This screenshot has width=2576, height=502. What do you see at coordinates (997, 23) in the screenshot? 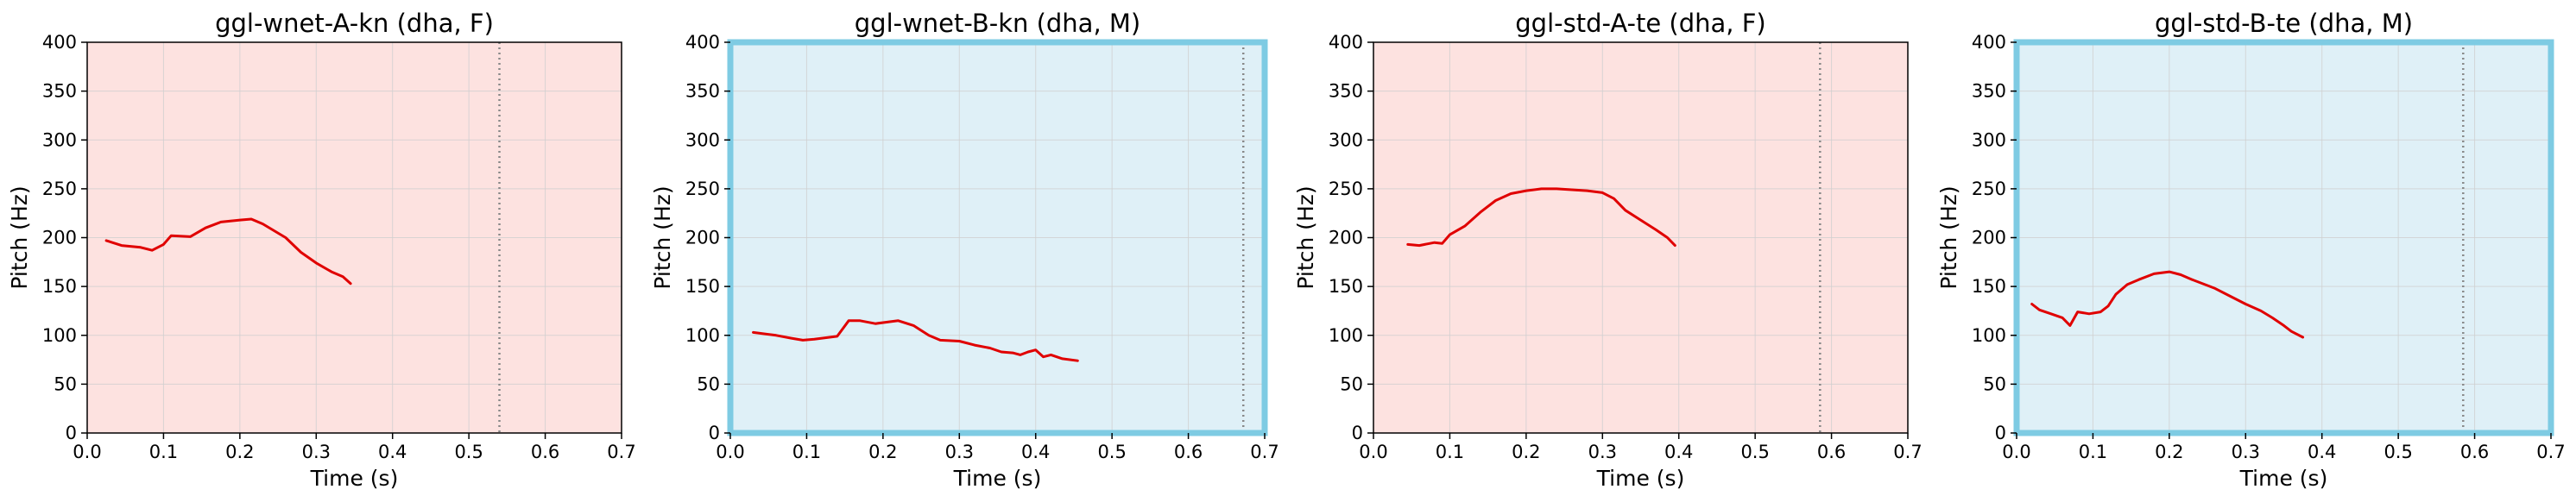
I see `chart-title: ggl-wnet-B-kn (dha, M)` at bounding box center [997, 23].